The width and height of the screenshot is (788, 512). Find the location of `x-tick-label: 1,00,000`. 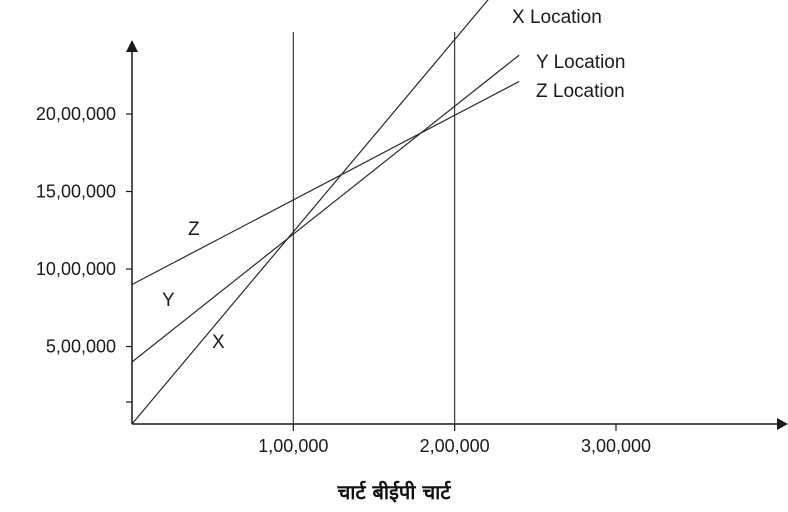

x-tick-label: 1,00,000 is located at coordinates (293, 446).